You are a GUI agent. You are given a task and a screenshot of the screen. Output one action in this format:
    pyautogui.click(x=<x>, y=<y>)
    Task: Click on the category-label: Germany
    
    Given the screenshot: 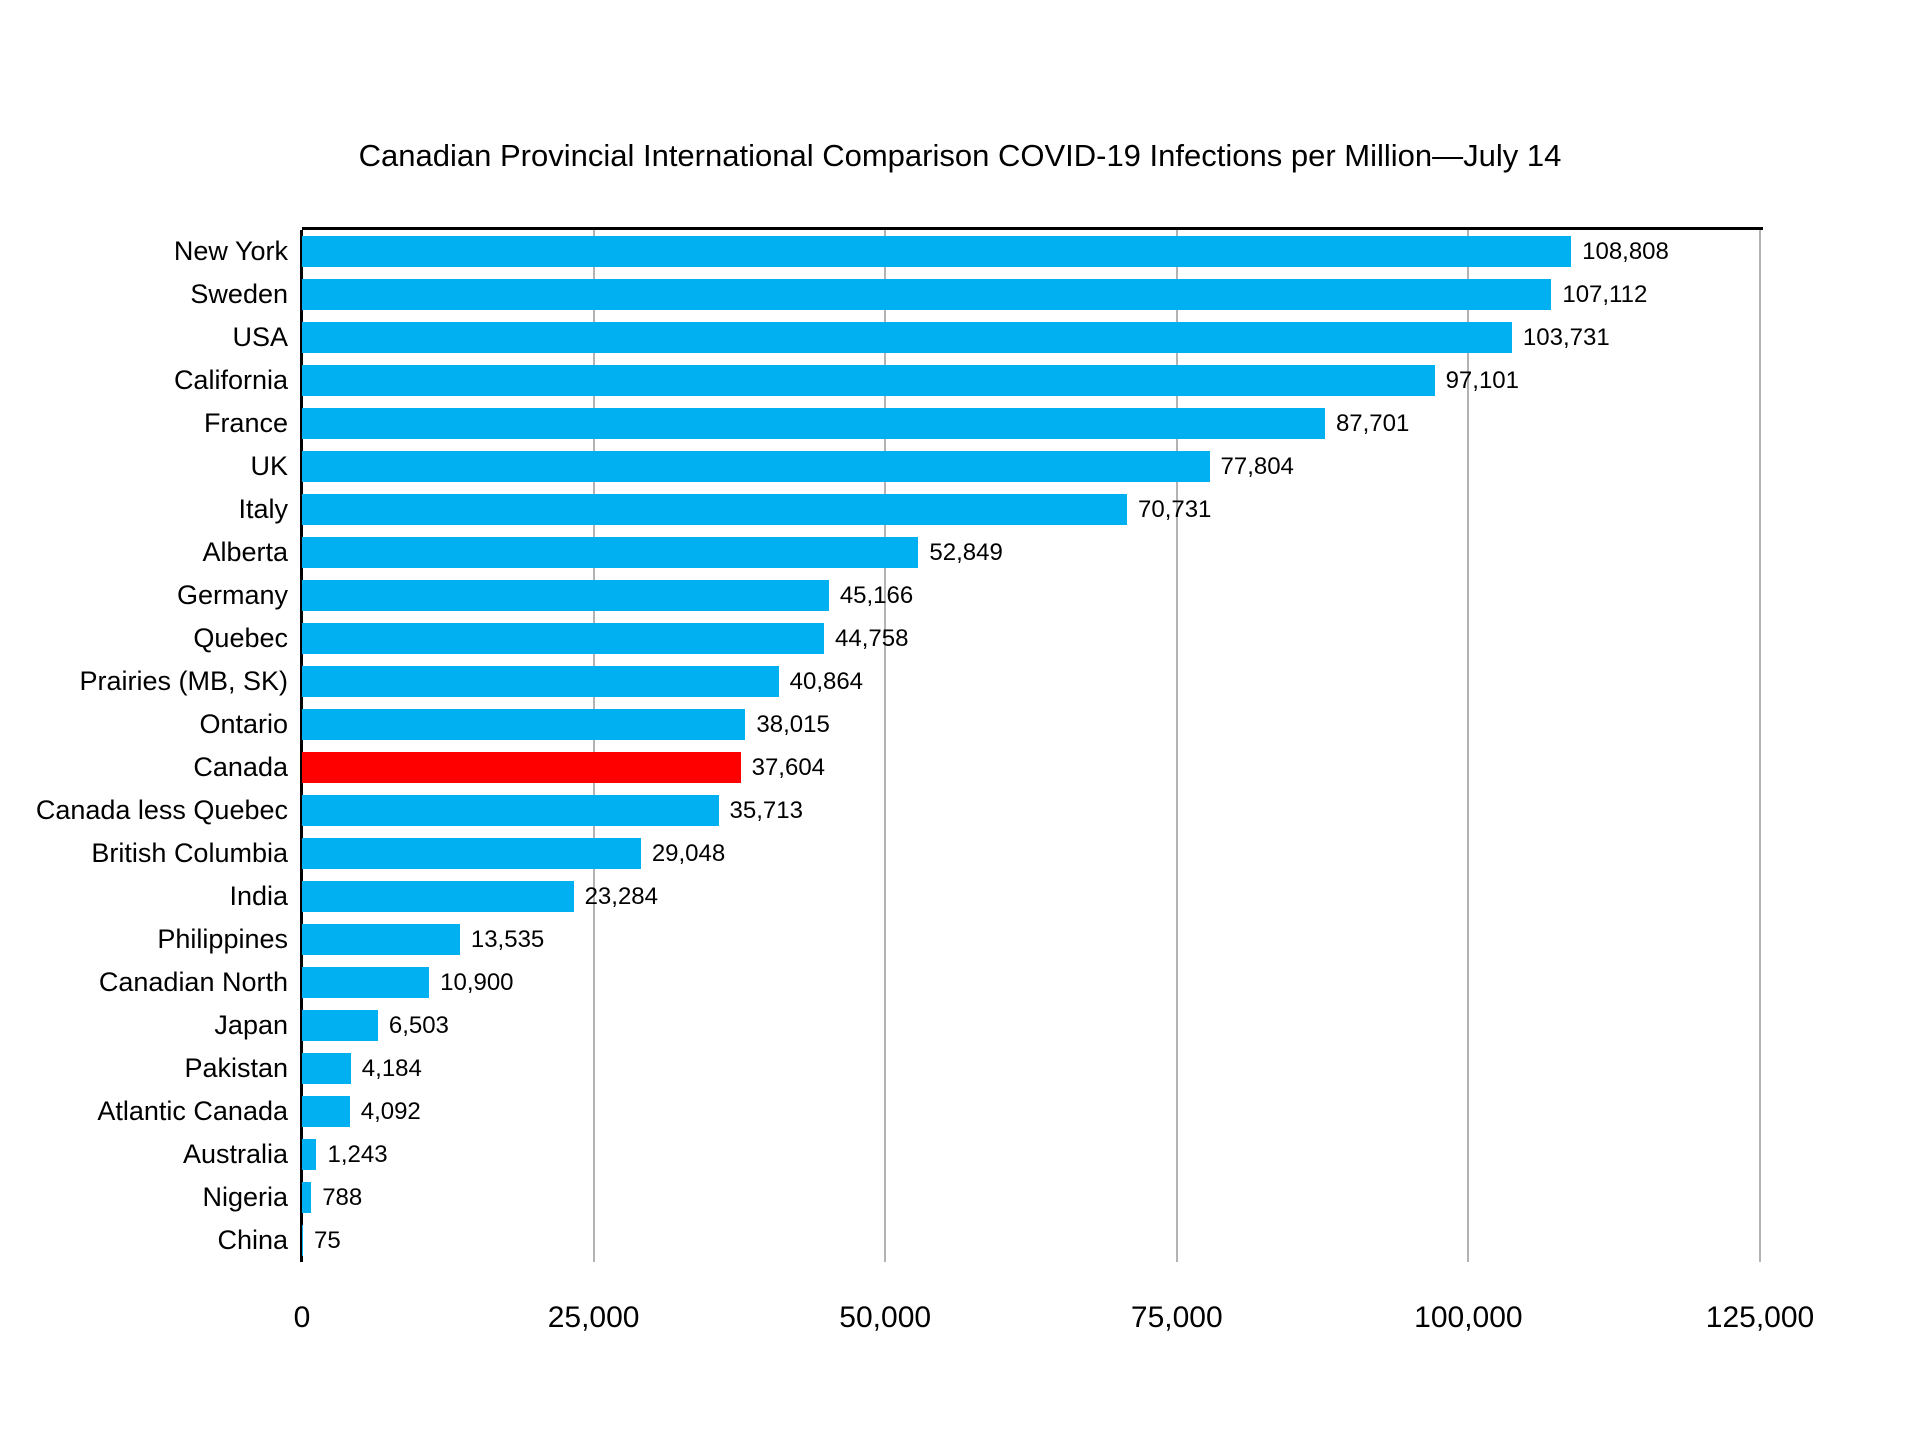 What is the action you would take?
    pyautogui.click(x=232, y=595)
    